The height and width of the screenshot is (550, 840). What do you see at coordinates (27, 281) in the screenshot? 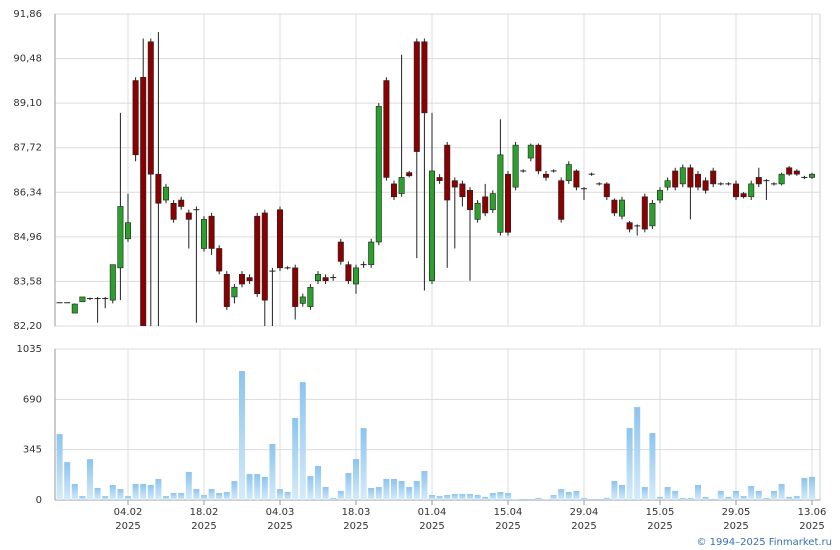
I see `y-tick-label: 83,58` at bounding box center [27, 281].